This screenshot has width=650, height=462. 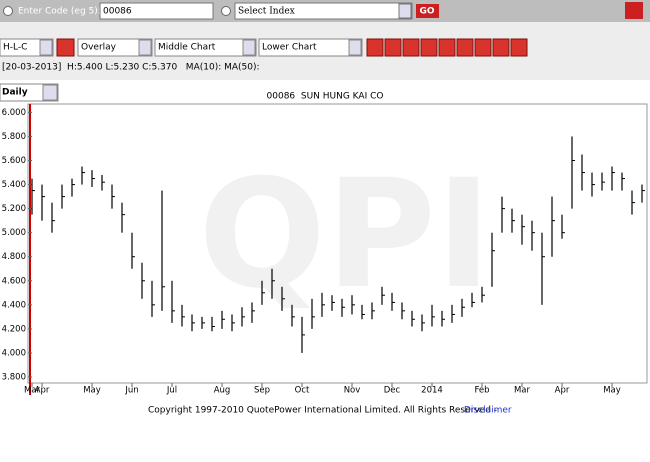 I want to click on tool-buttons, so click(x=447, y=47).